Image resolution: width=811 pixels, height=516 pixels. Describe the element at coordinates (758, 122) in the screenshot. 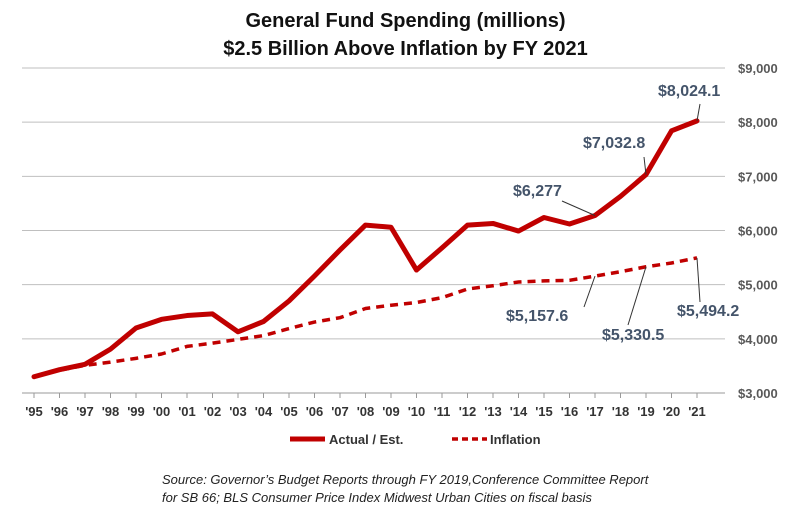

I see `y-tick-label: $8,000` at that location.